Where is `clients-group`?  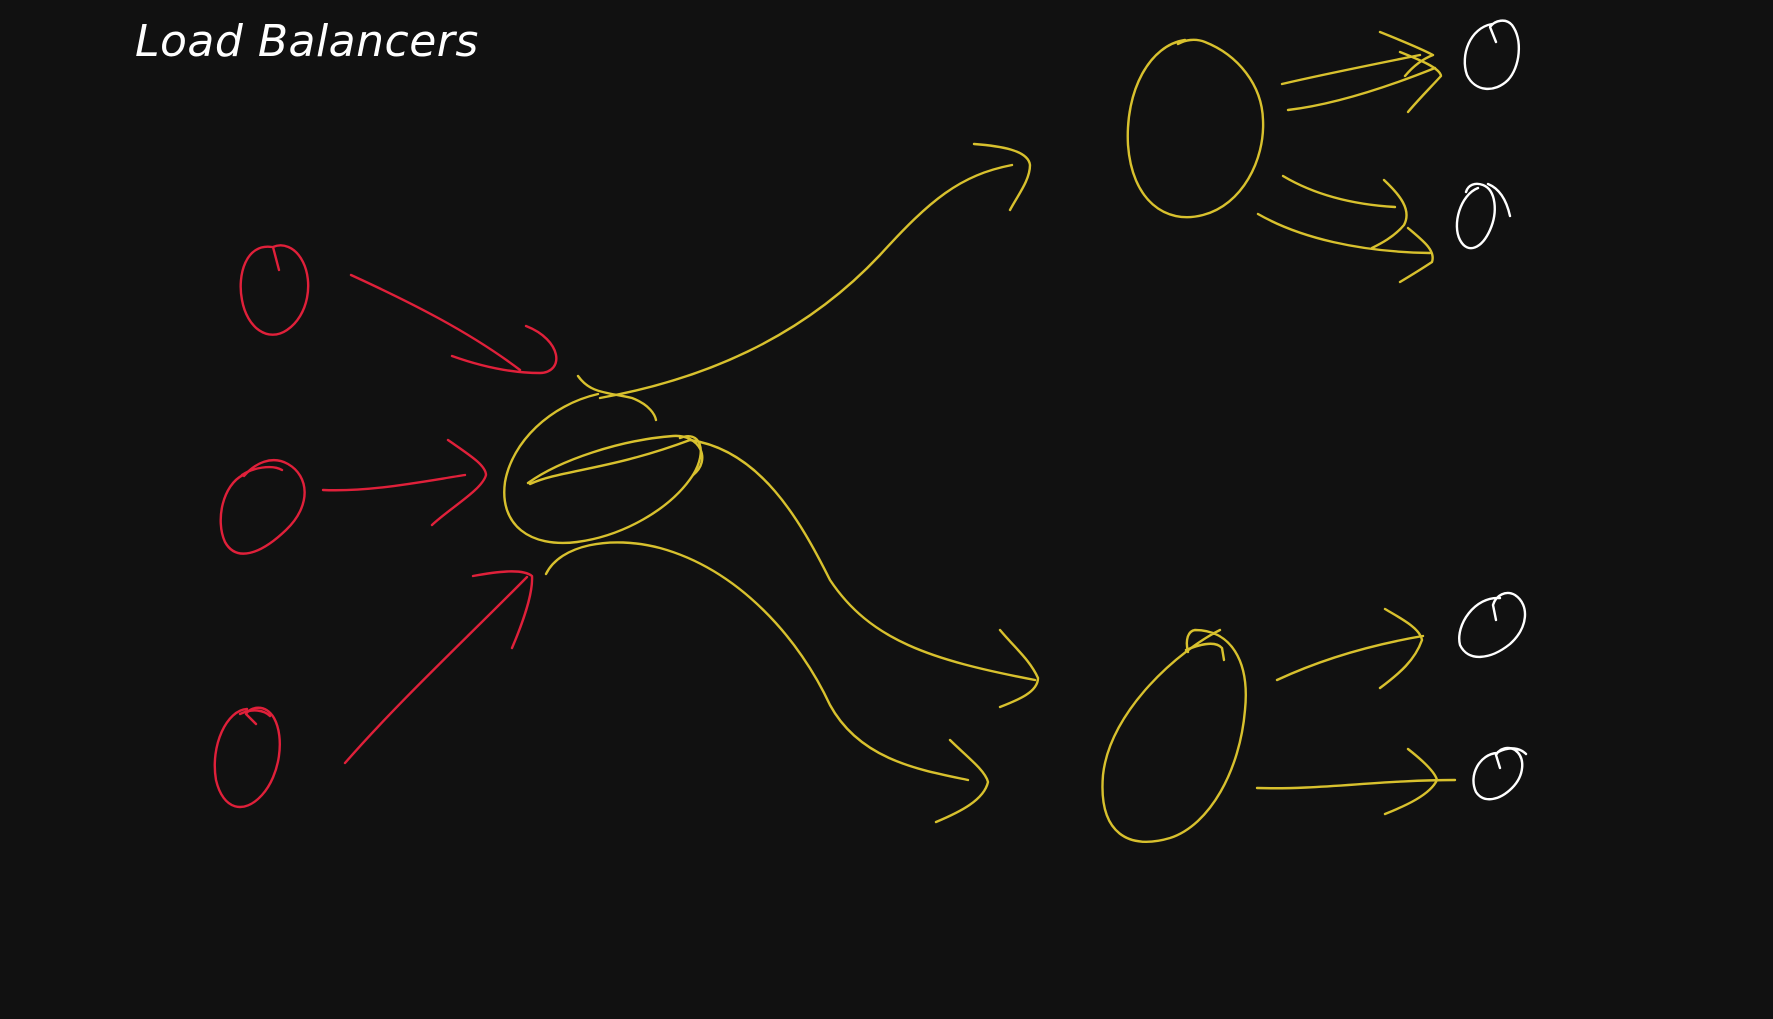 clients-group is located at coordinates (385, 526).